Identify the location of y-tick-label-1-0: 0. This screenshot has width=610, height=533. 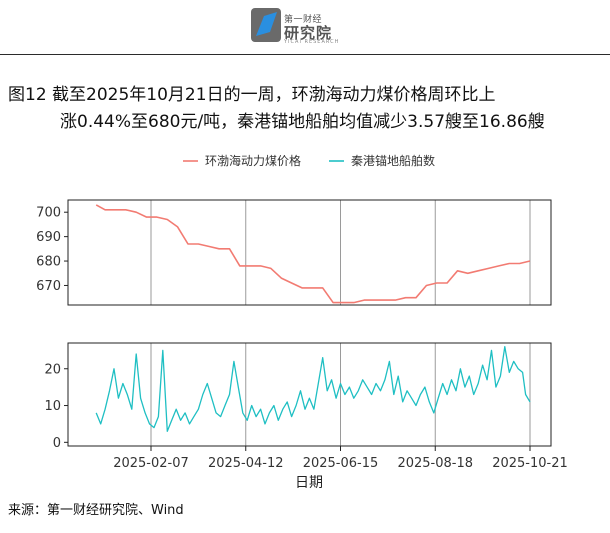
(57, 443).